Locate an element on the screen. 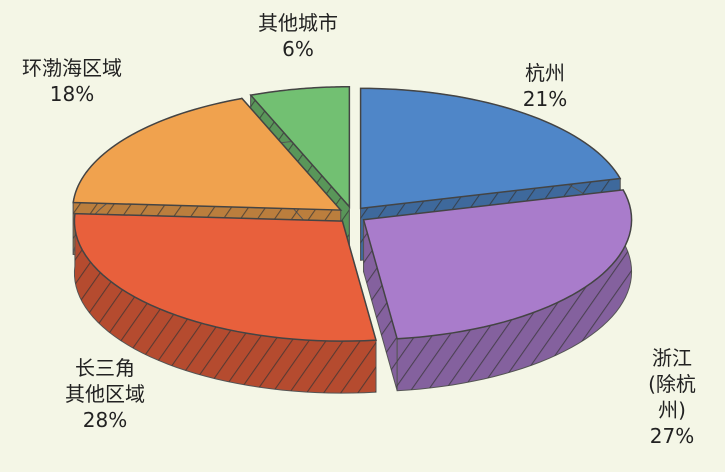 The height and width of the screenshot is (472, 725). value-label: 18% is located at coordinates (72, 94).